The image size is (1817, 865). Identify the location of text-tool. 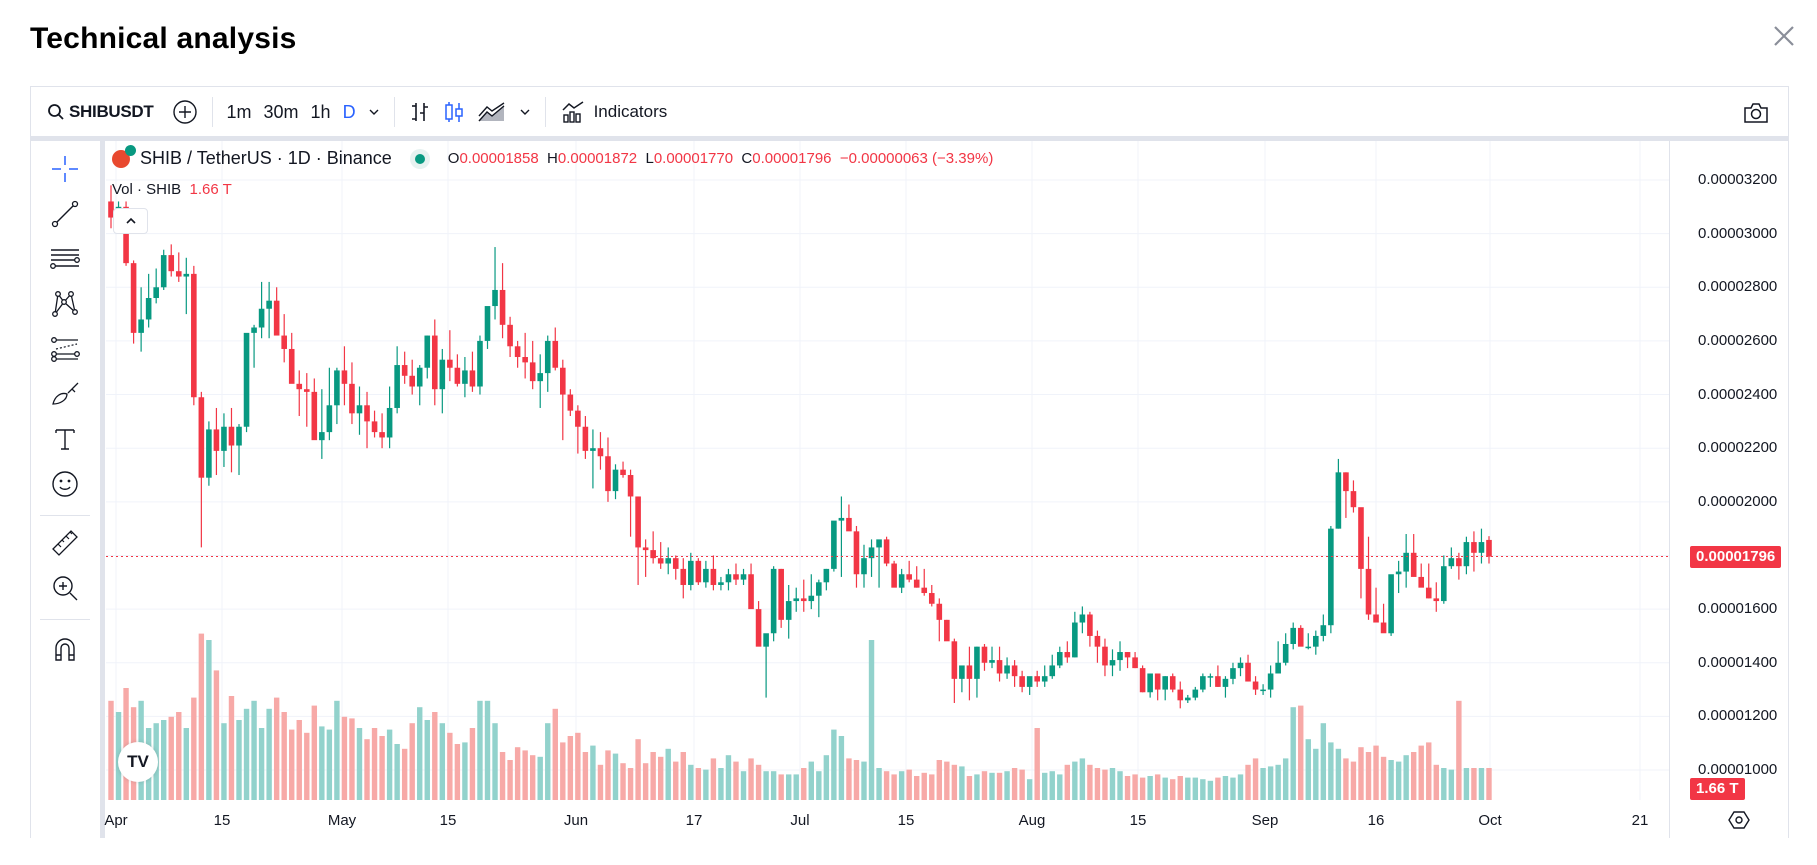
(65, 439).